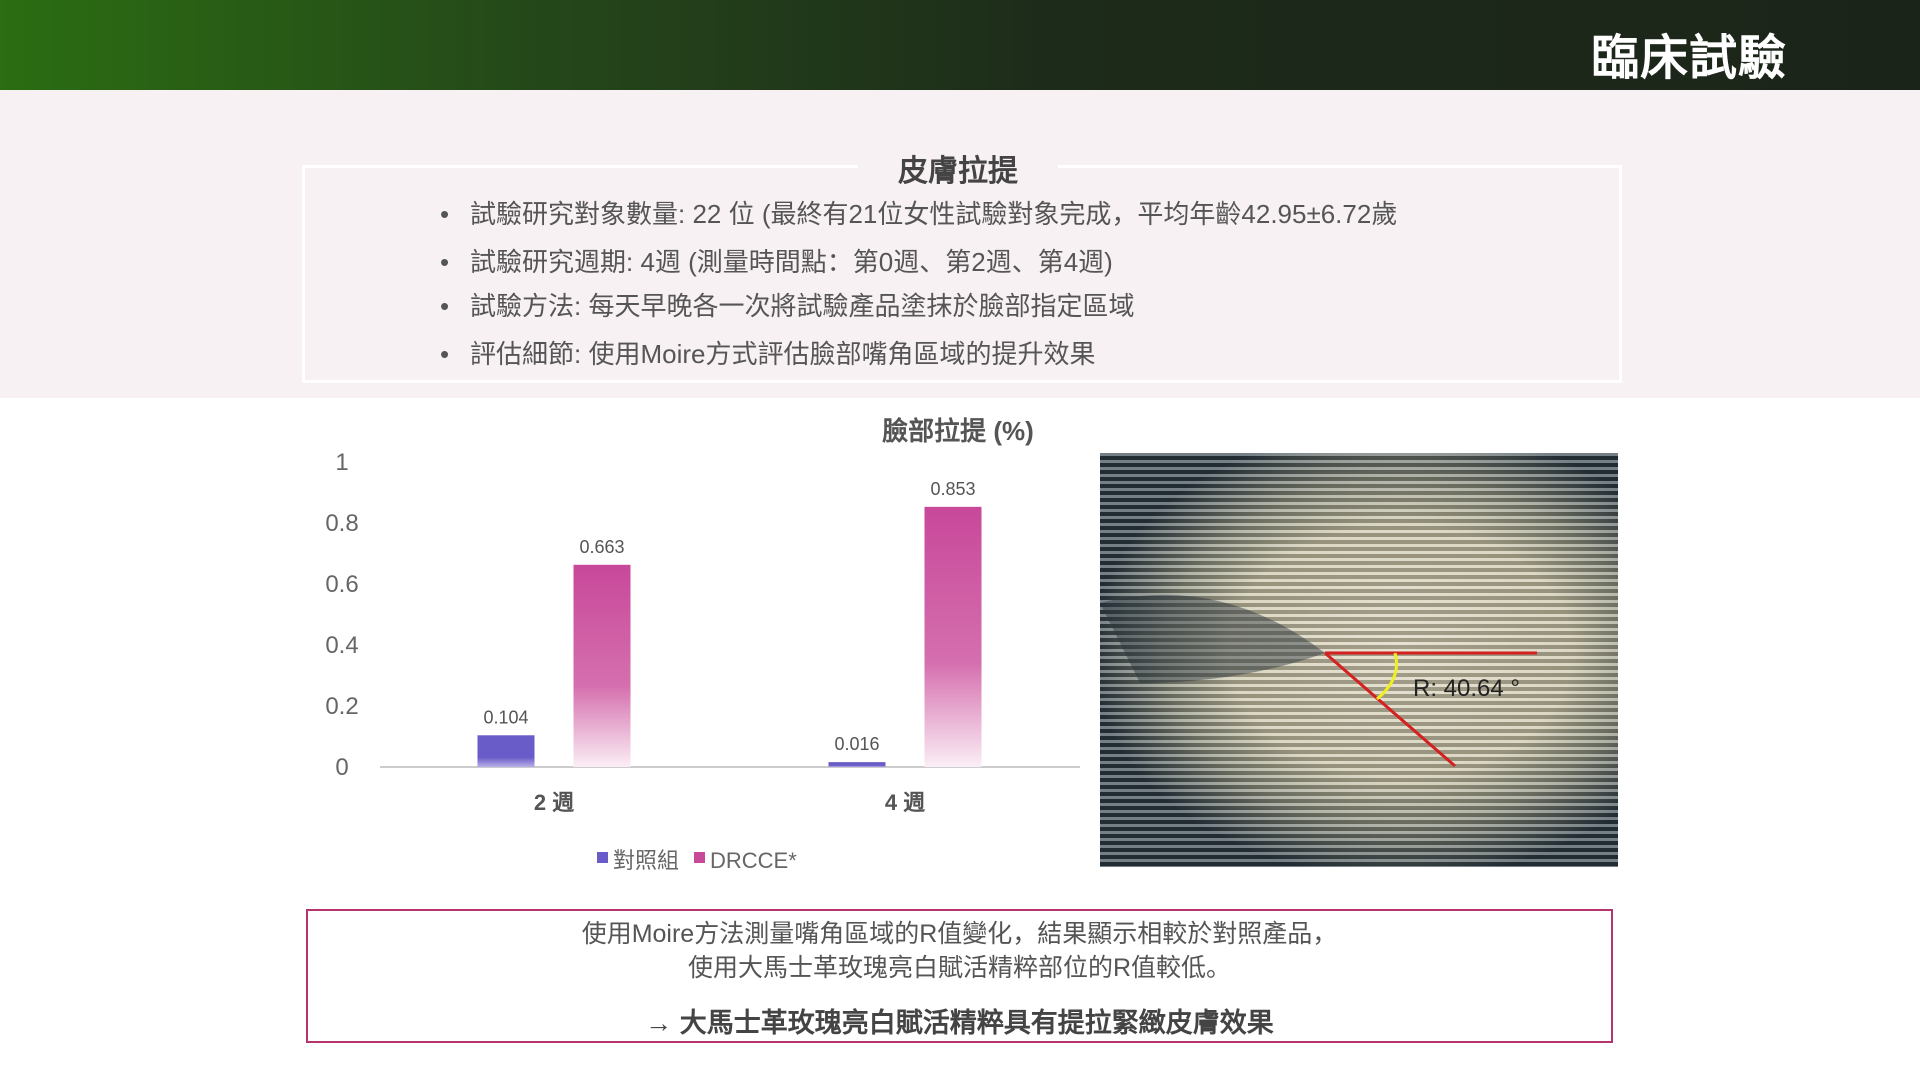  I want to click on x-tick-label: 4 週, so click(905, 802).